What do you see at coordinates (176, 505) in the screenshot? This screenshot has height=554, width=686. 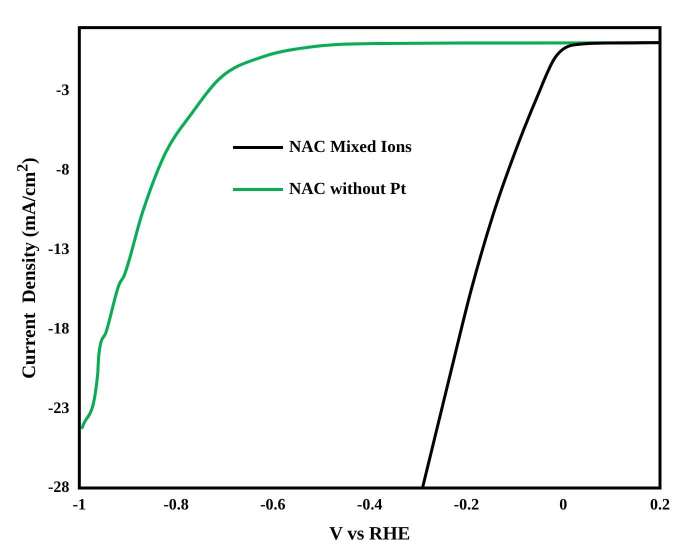 I see `x-tick-label: -0.8` at bounding box center [176, 505].